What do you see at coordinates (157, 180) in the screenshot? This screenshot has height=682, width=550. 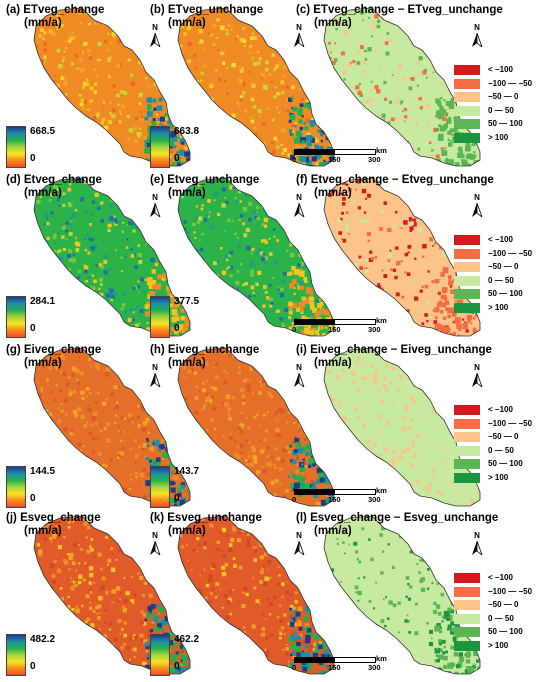 I see `panel-label: (e)` at bounding box center [157, 180].